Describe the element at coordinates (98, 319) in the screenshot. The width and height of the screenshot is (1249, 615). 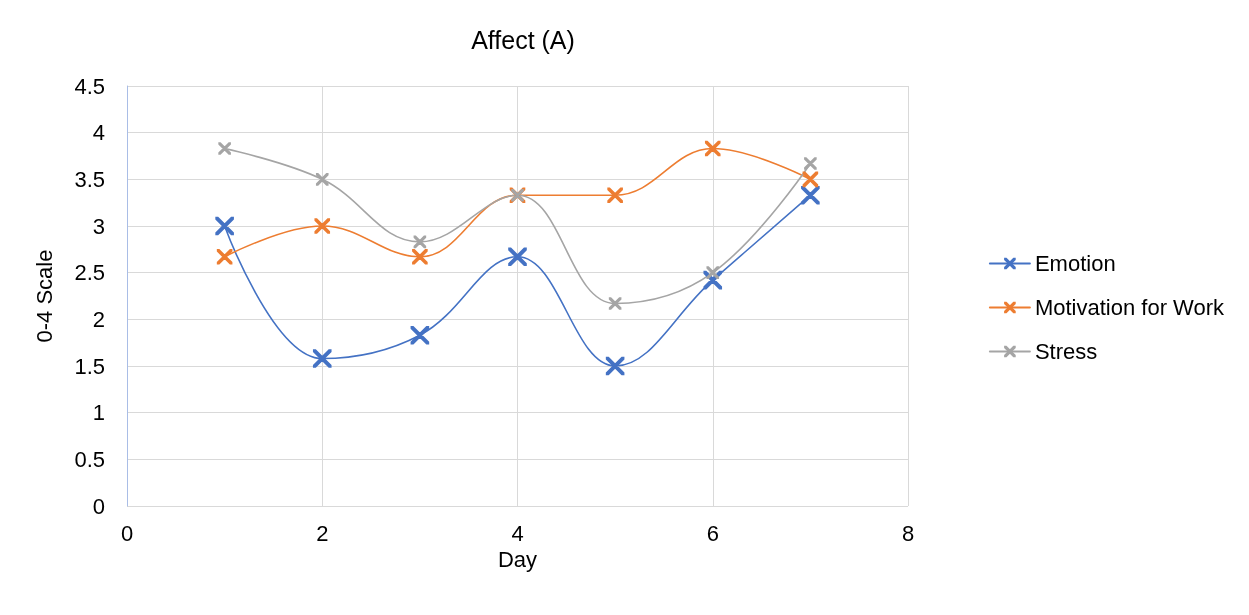
I see `y-tick-label: 2` at that location.